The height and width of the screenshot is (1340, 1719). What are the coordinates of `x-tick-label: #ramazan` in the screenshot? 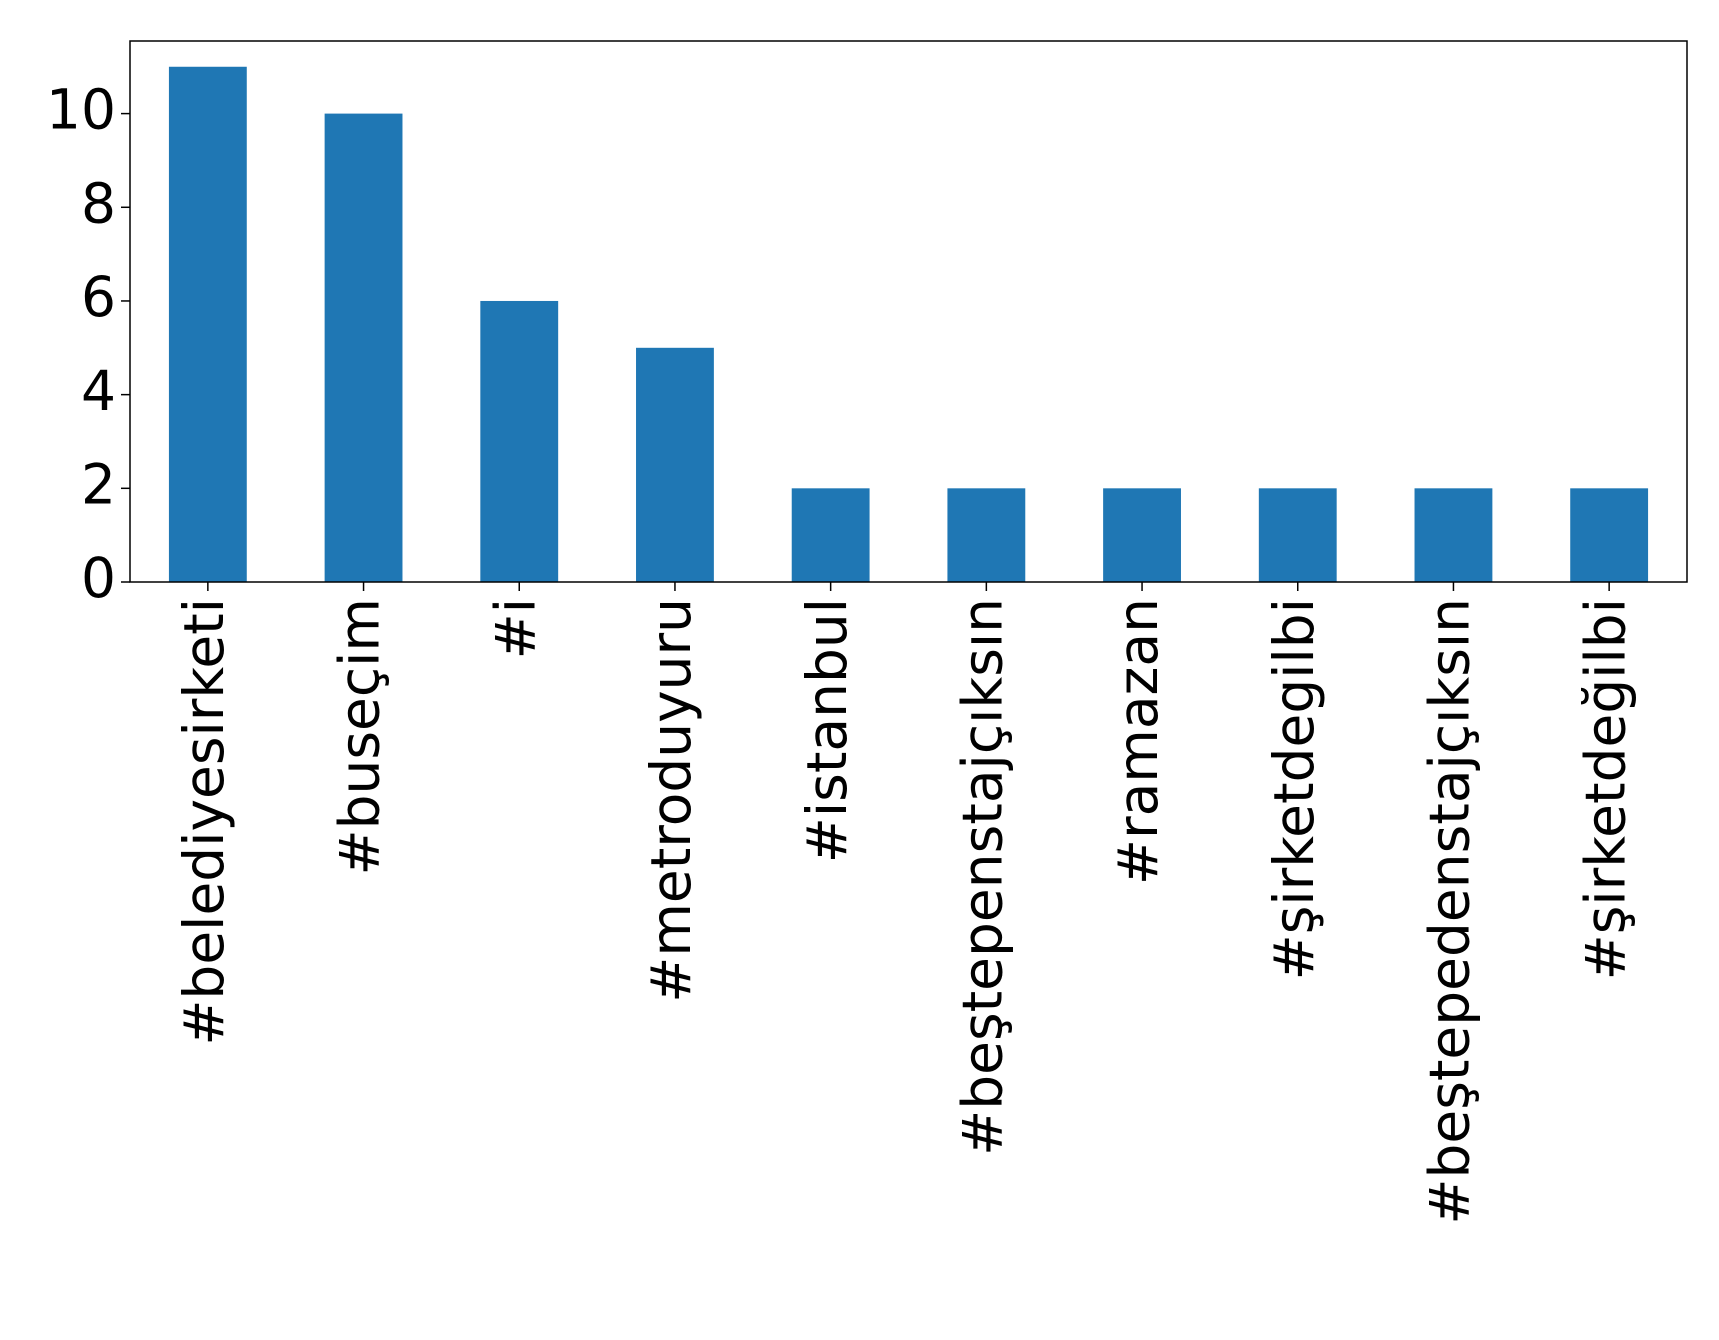 It's located at (1138, 741).